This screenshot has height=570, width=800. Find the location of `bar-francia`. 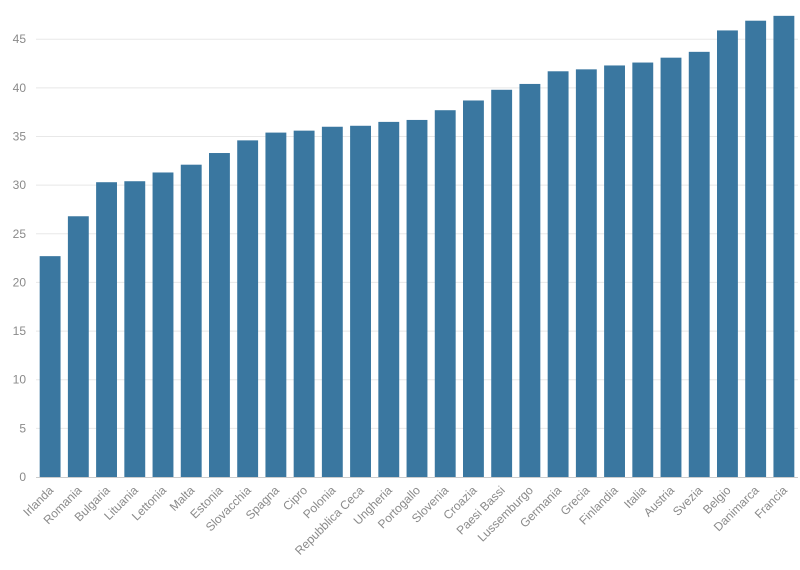

bar-francia is located at coordinates (784, 246).